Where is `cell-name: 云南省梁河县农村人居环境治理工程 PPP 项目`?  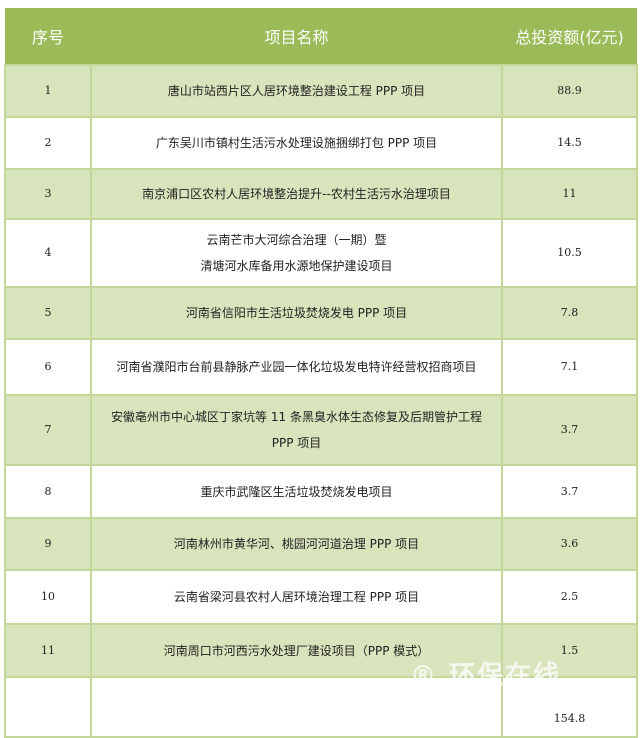 cell-name: 云南省梁河县农村人居环境治理工程 PPP 项目 is located at coordinates (296, 597).